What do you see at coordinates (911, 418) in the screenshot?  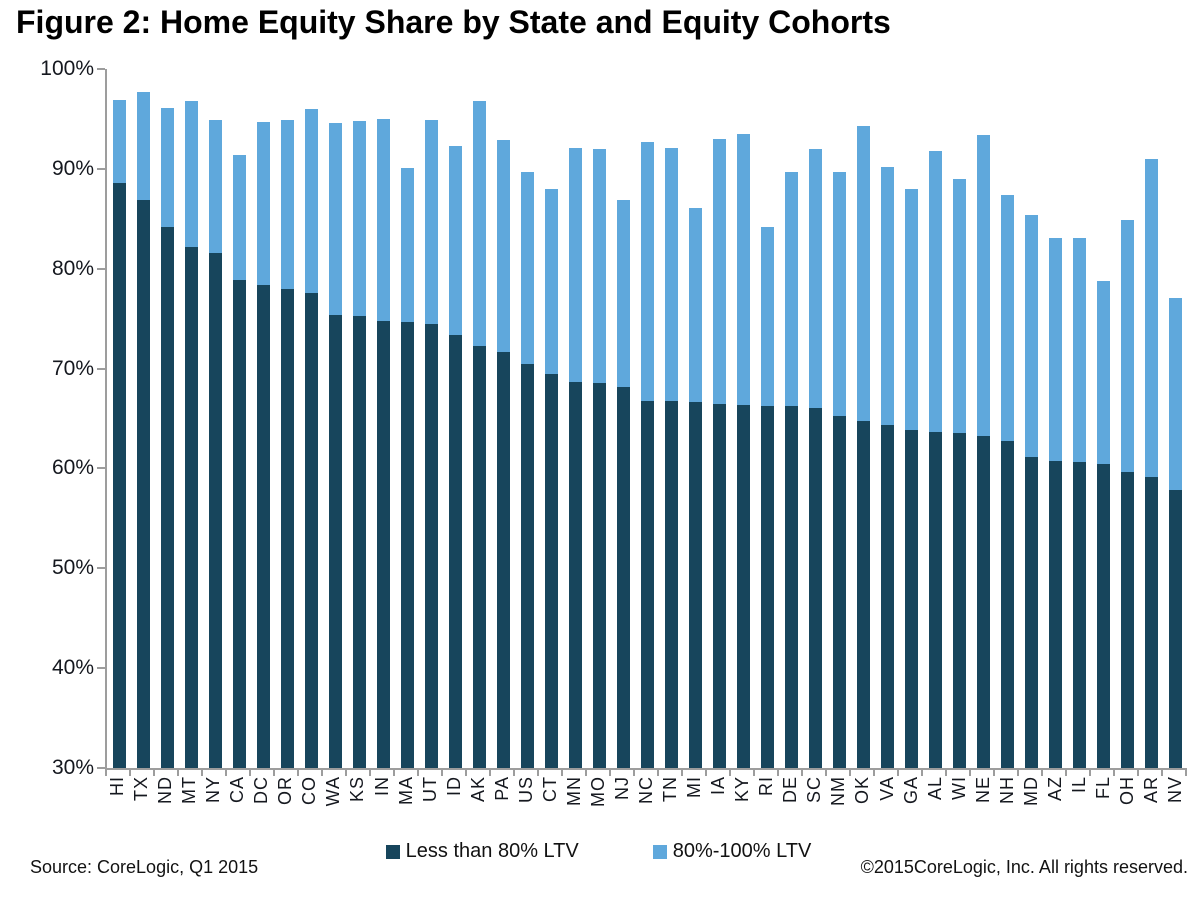 I see `bar-slot-ga` at bounding box center [911, 418].